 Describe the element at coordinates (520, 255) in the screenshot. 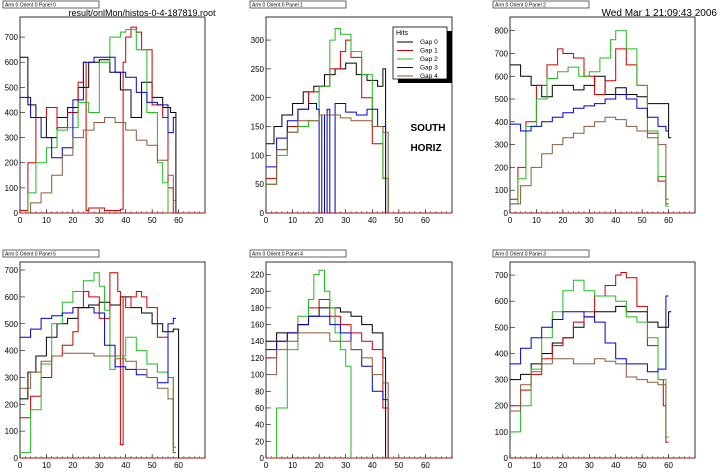

I see `panel-title: Arm 0 Orient 0 Panel 3` at that location.